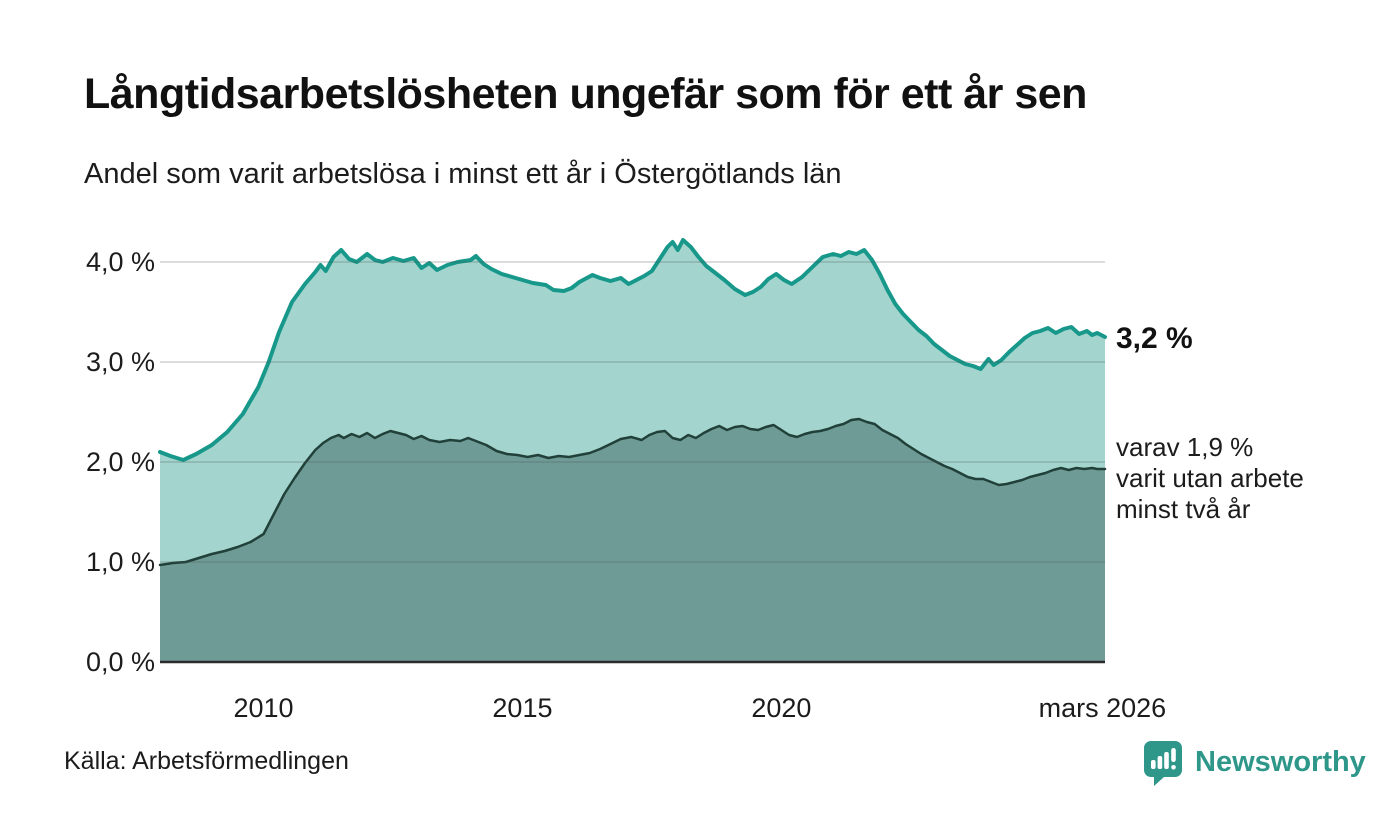  I want to click on latest-value-label: 3,2 %, so click(1154, 338).